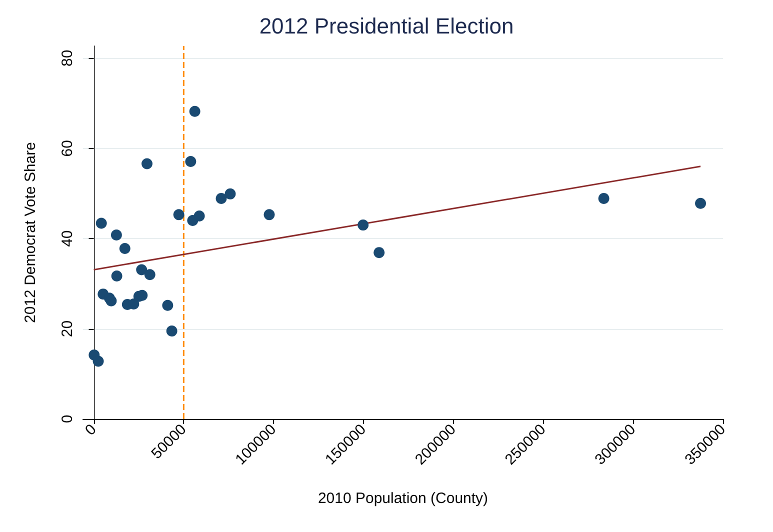  I want to click on x-tick-label: 0, so click(91, 429).